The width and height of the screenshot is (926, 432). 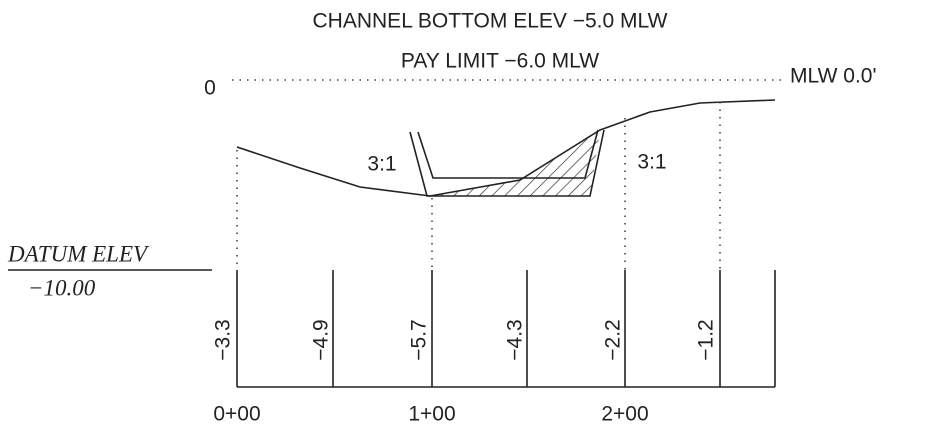 I want to click on datum-value: −10.00, so click(x=62, y=287).